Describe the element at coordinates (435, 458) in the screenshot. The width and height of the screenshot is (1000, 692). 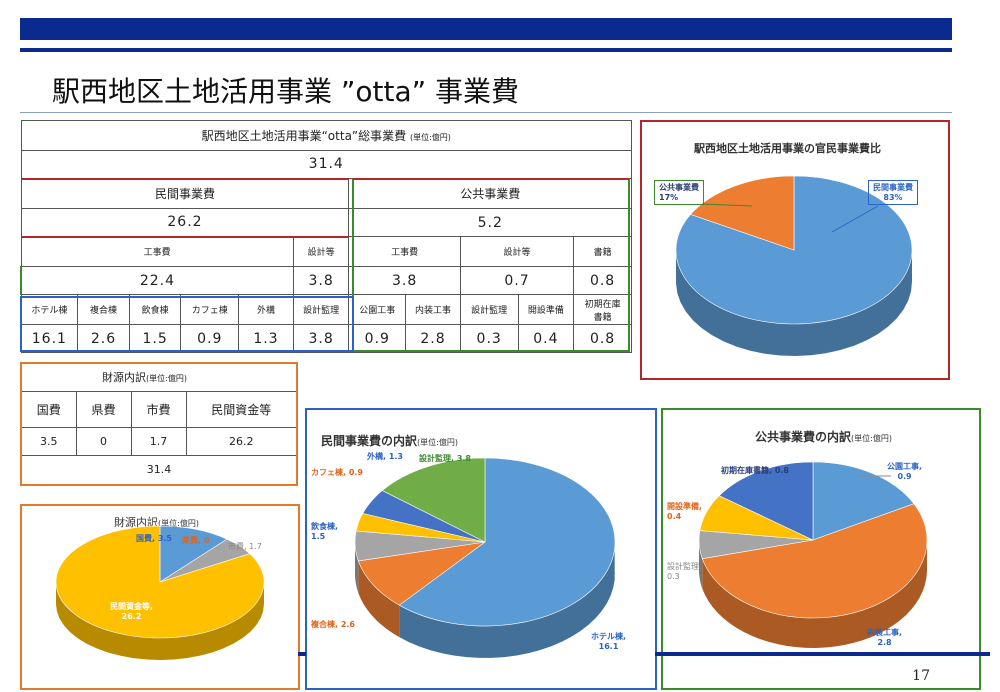
I see `chart3-label-sekkei-name: 設計監理` at that location.